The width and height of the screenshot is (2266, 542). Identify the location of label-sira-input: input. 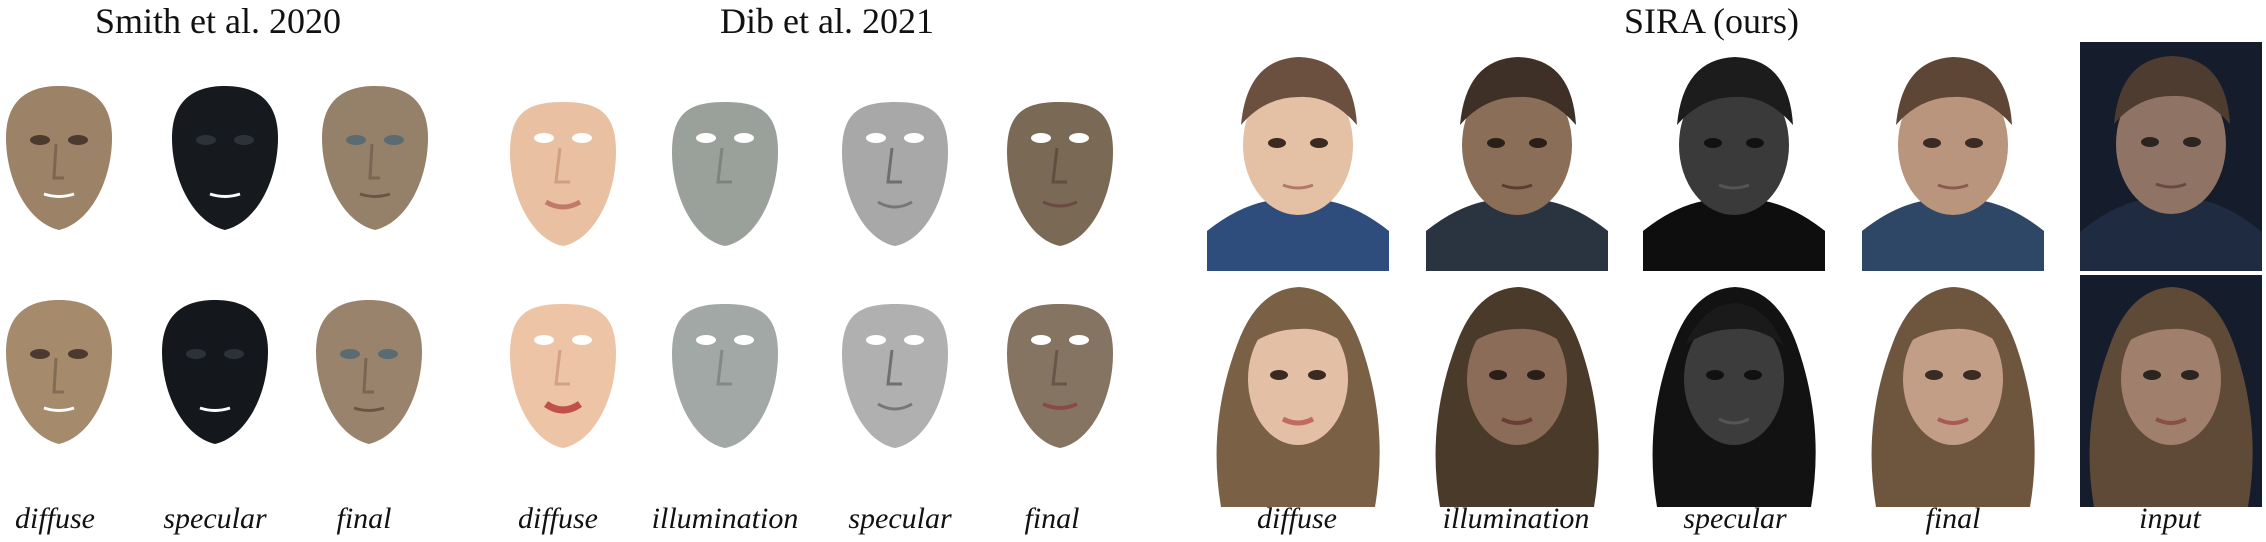
(2170, 518).